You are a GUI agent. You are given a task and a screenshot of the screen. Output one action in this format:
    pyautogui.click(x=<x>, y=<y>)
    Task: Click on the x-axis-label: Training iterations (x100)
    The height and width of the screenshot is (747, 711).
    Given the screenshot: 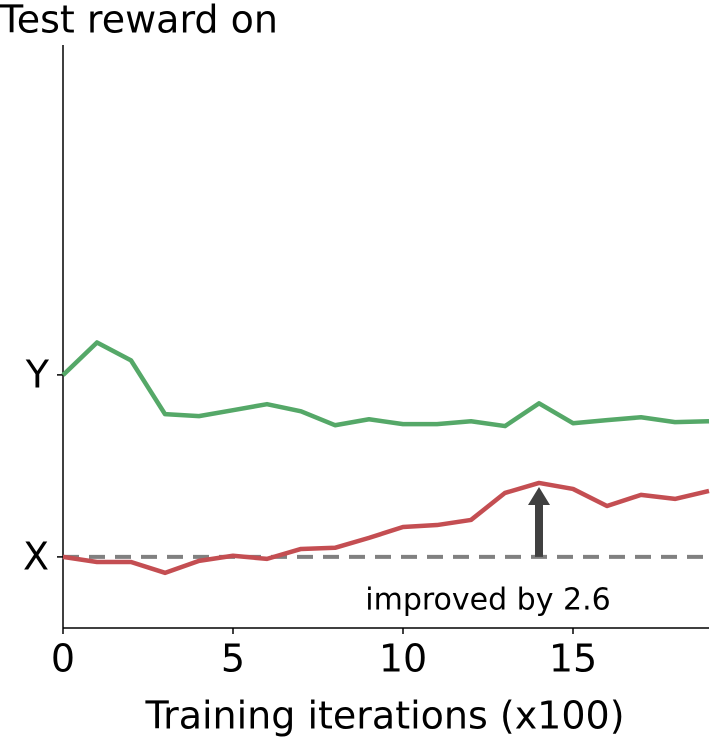 What is the action you would take?
    pyautogui.click(x=384, y=716)
    